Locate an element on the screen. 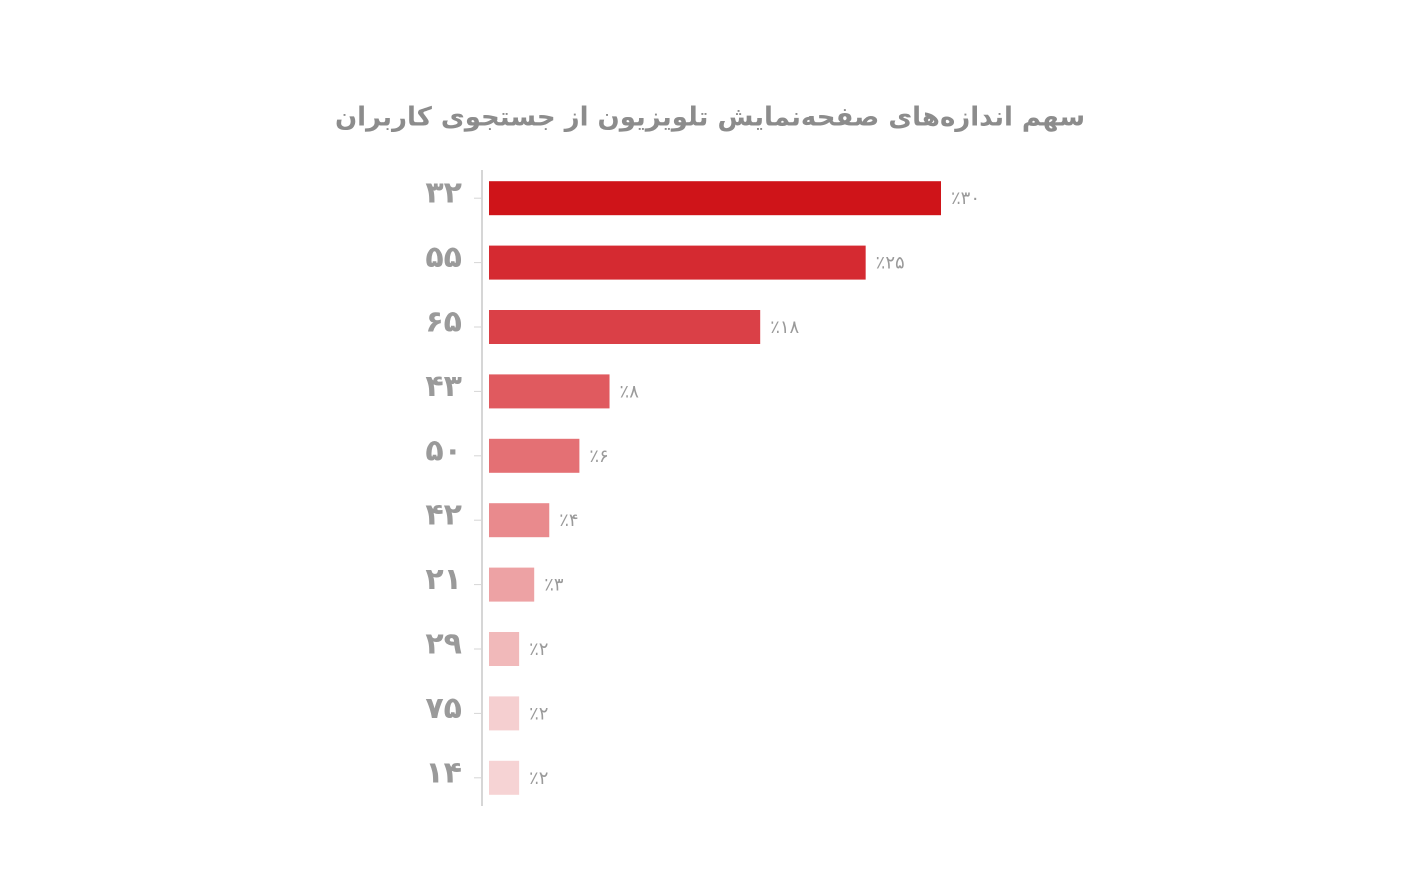 The height and width of the screenshot is (882, 1420). value-label: ٪۳ is located at coordinates (554, 585).